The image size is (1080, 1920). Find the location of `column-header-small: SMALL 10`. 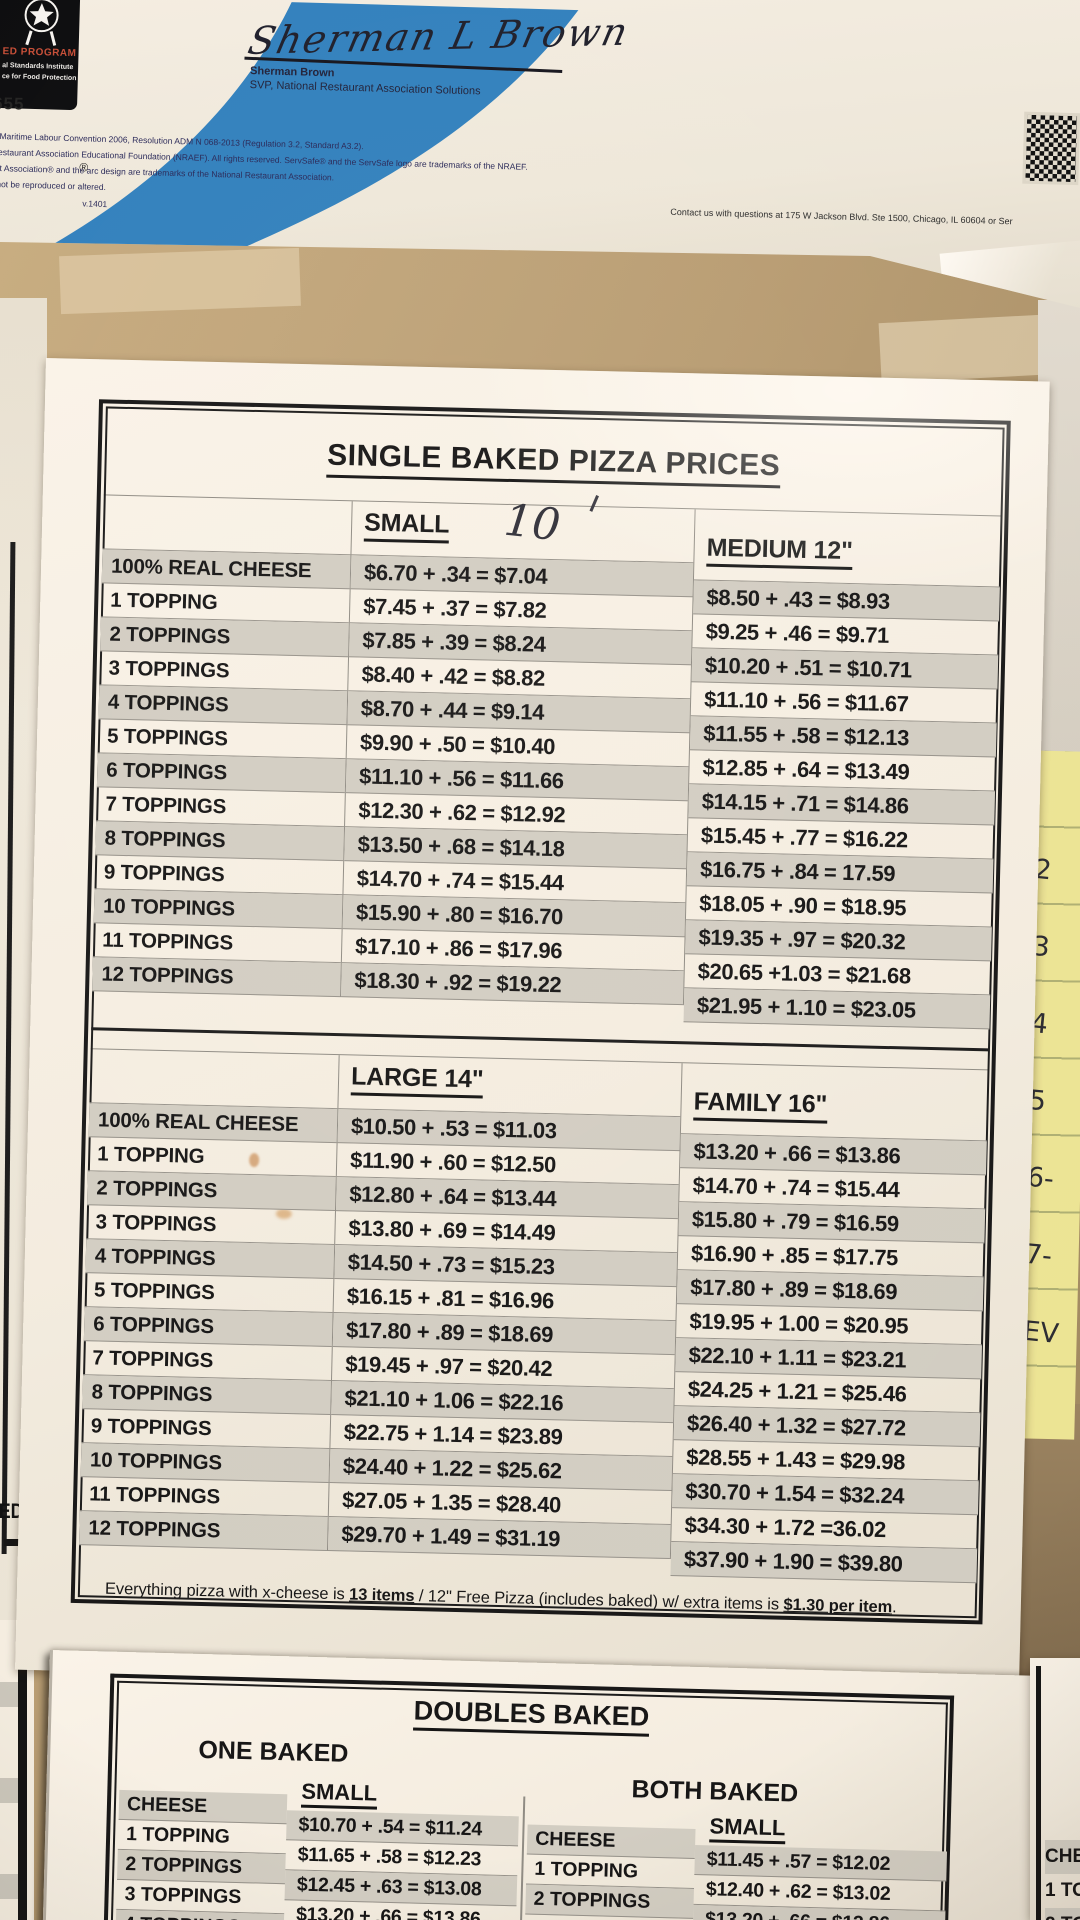

column-header-small: SMALL 10 is located at coordinates (522, 528).